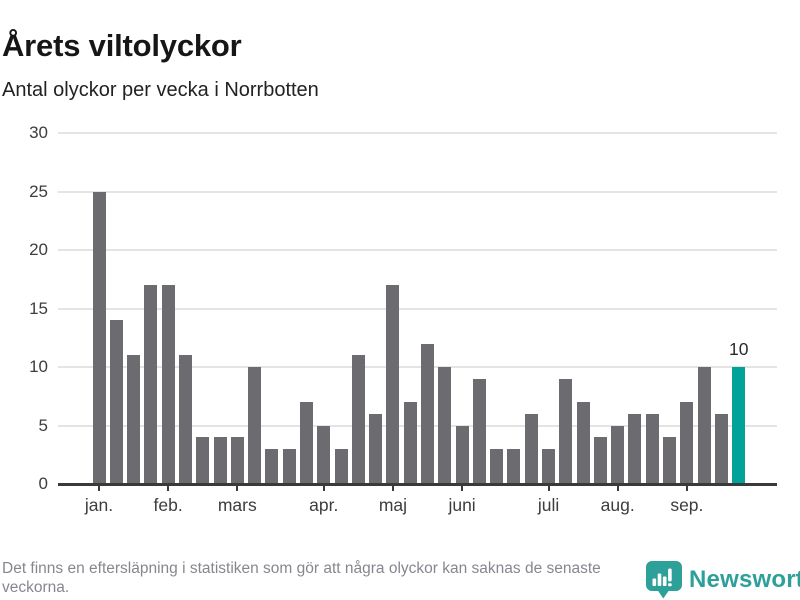 This screenshot has height=600, width=800. What do you see at coordinates (38, 191) in the screenshot?
I see `y-tick-label: 25` at bounding box center [38, 191].